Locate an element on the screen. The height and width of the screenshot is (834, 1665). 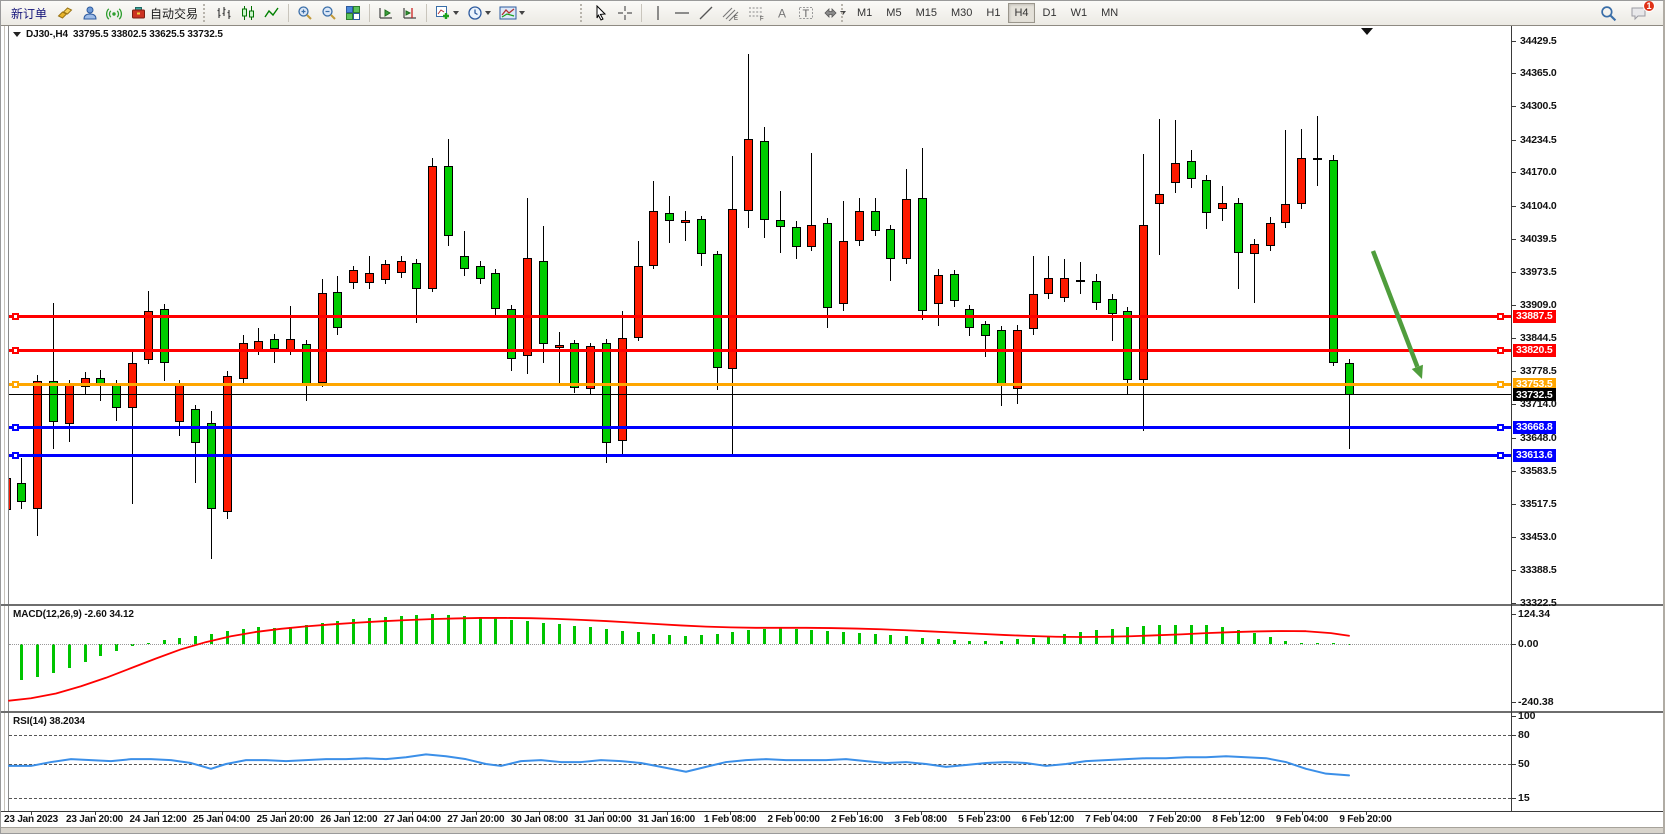
time-axis-label: 30 Jan 08:00 is located at coordinates (539, 819).